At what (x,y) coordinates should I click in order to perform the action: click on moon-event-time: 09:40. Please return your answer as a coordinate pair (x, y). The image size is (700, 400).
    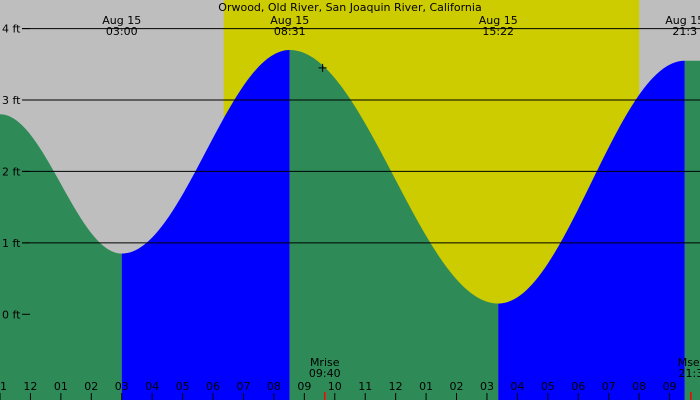
    Looking at the image, I should click on (325, 373).